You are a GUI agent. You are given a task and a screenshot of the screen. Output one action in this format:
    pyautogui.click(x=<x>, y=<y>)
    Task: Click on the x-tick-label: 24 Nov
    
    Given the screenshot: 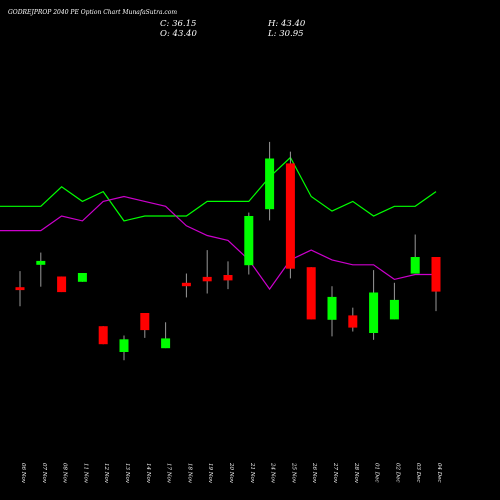 What is the action you would take?
    pyautogui.click(x=273, y=473)
    